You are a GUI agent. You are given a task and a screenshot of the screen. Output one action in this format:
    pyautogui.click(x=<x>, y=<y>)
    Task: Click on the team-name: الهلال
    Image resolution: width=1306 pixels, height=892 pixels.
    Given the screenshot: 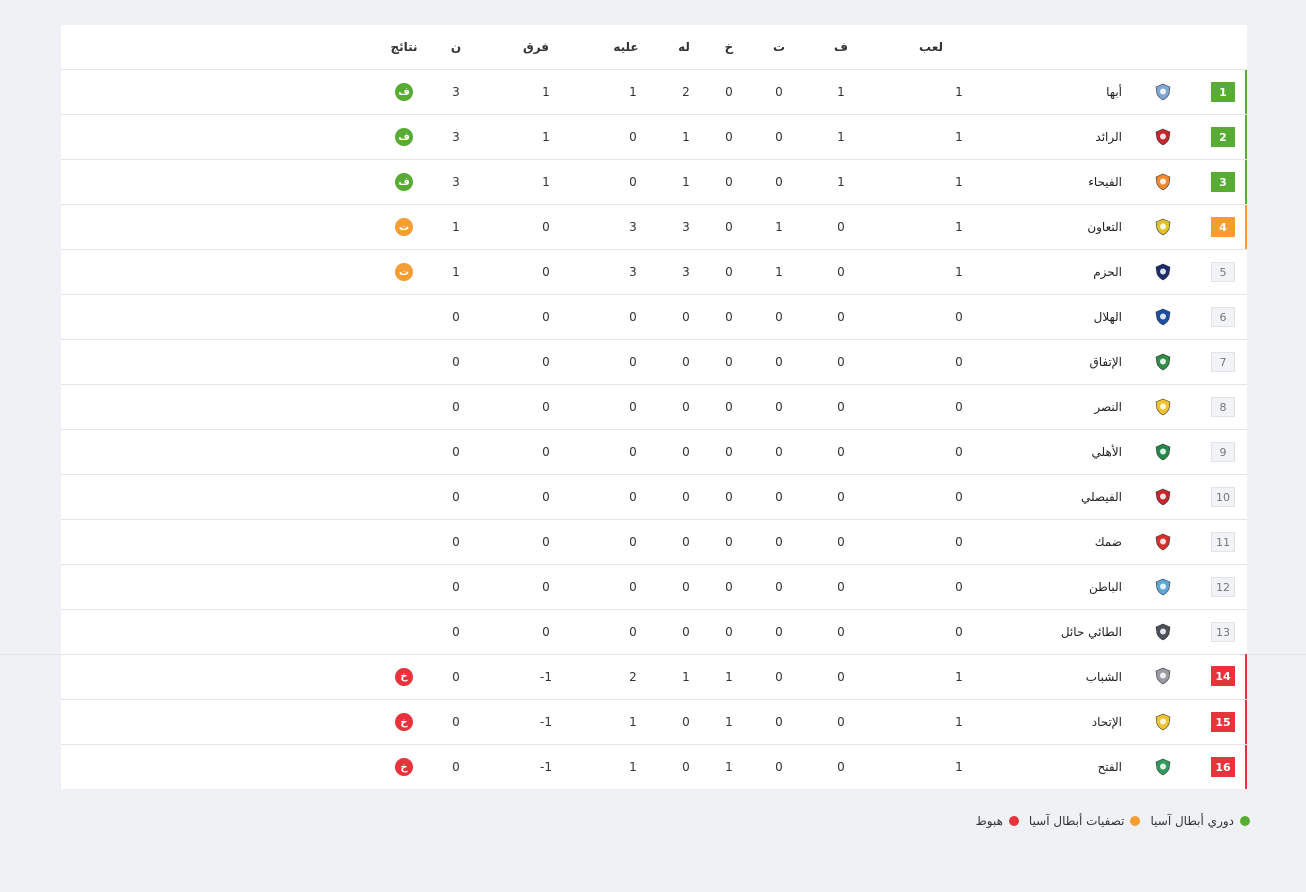 What is the action you would take?
    pyautogui.click(x=1107, y=317)
    